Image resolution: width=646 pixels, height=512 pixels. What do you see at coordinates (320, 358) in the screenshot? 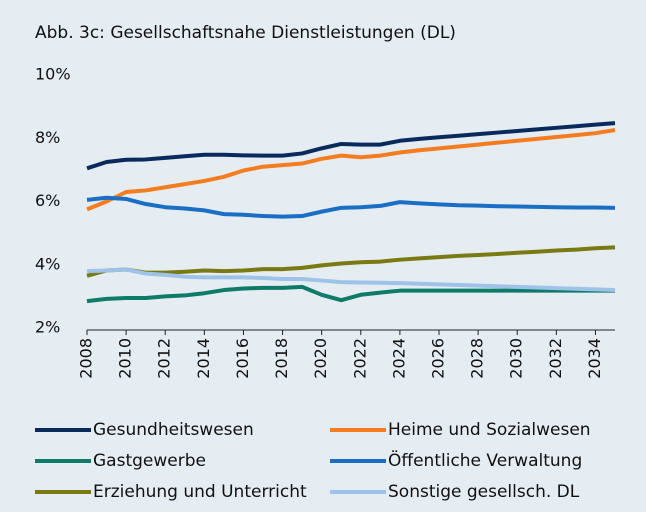
I see `x-tick-label: 2020` at bounding box center [320, 358].